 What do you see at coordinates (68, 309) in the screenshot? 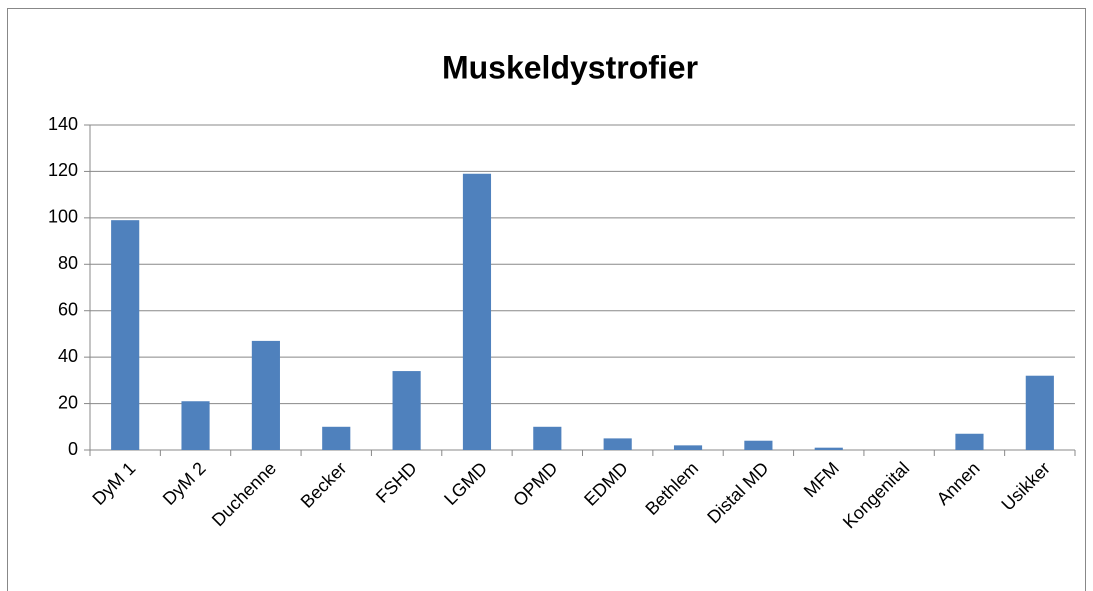
I see `y-tick-label: 60` at bounding box center [68, 309].